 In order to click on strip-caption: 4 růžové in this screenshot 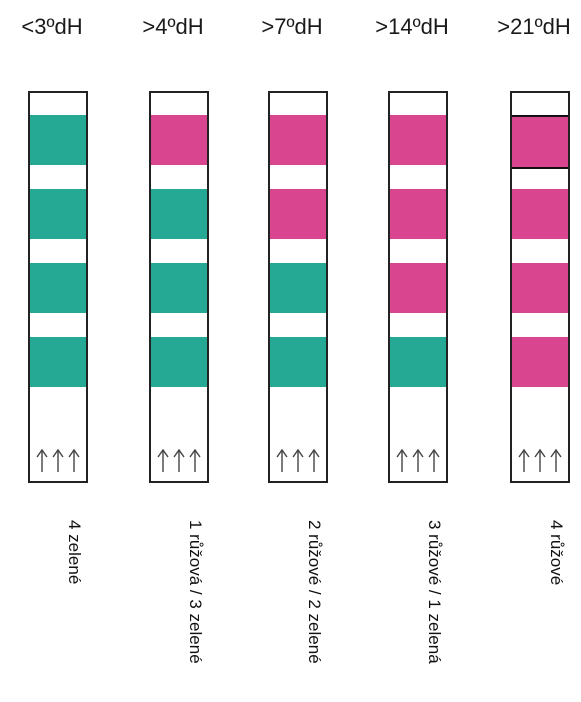, I will do `click(556, 553)`.